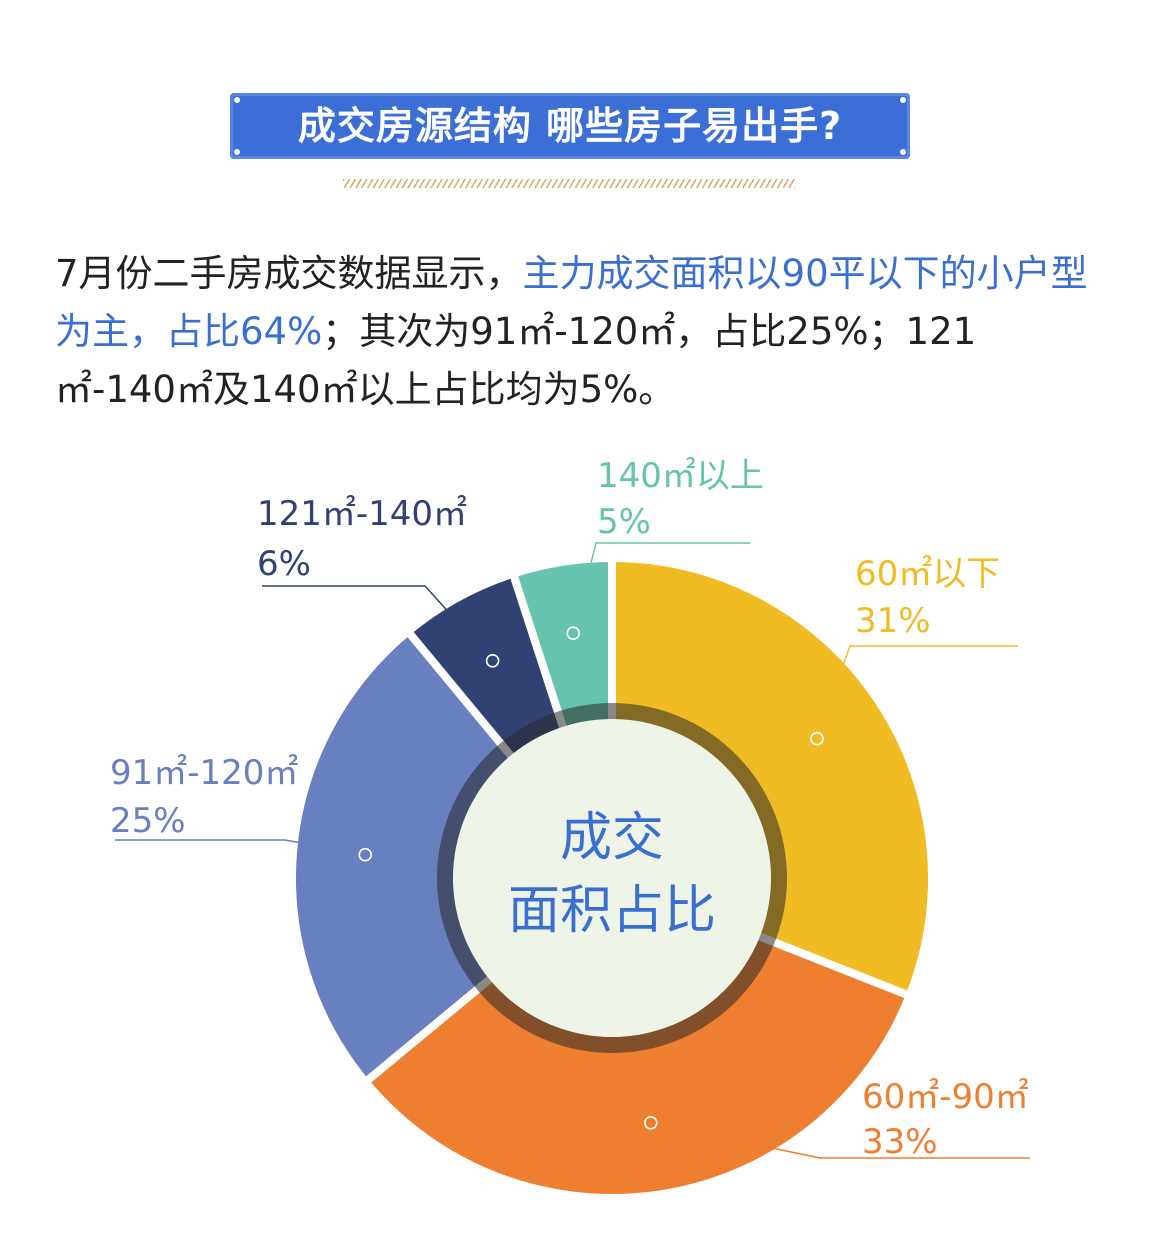  I want to click on slice-label: 140㎡以上, so click(680, 476).